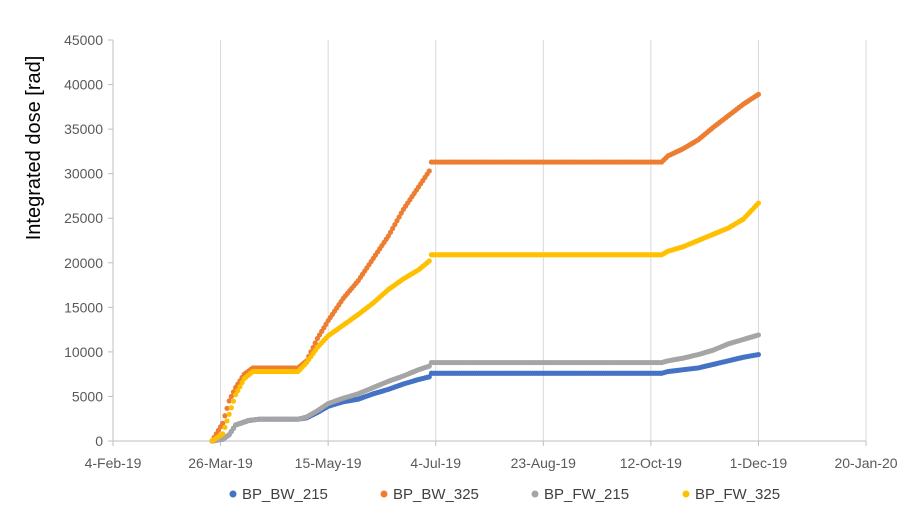 The height and width of the screenshot is (514, 913). I want to click on y-tick-label: 0, so click(99, 441).